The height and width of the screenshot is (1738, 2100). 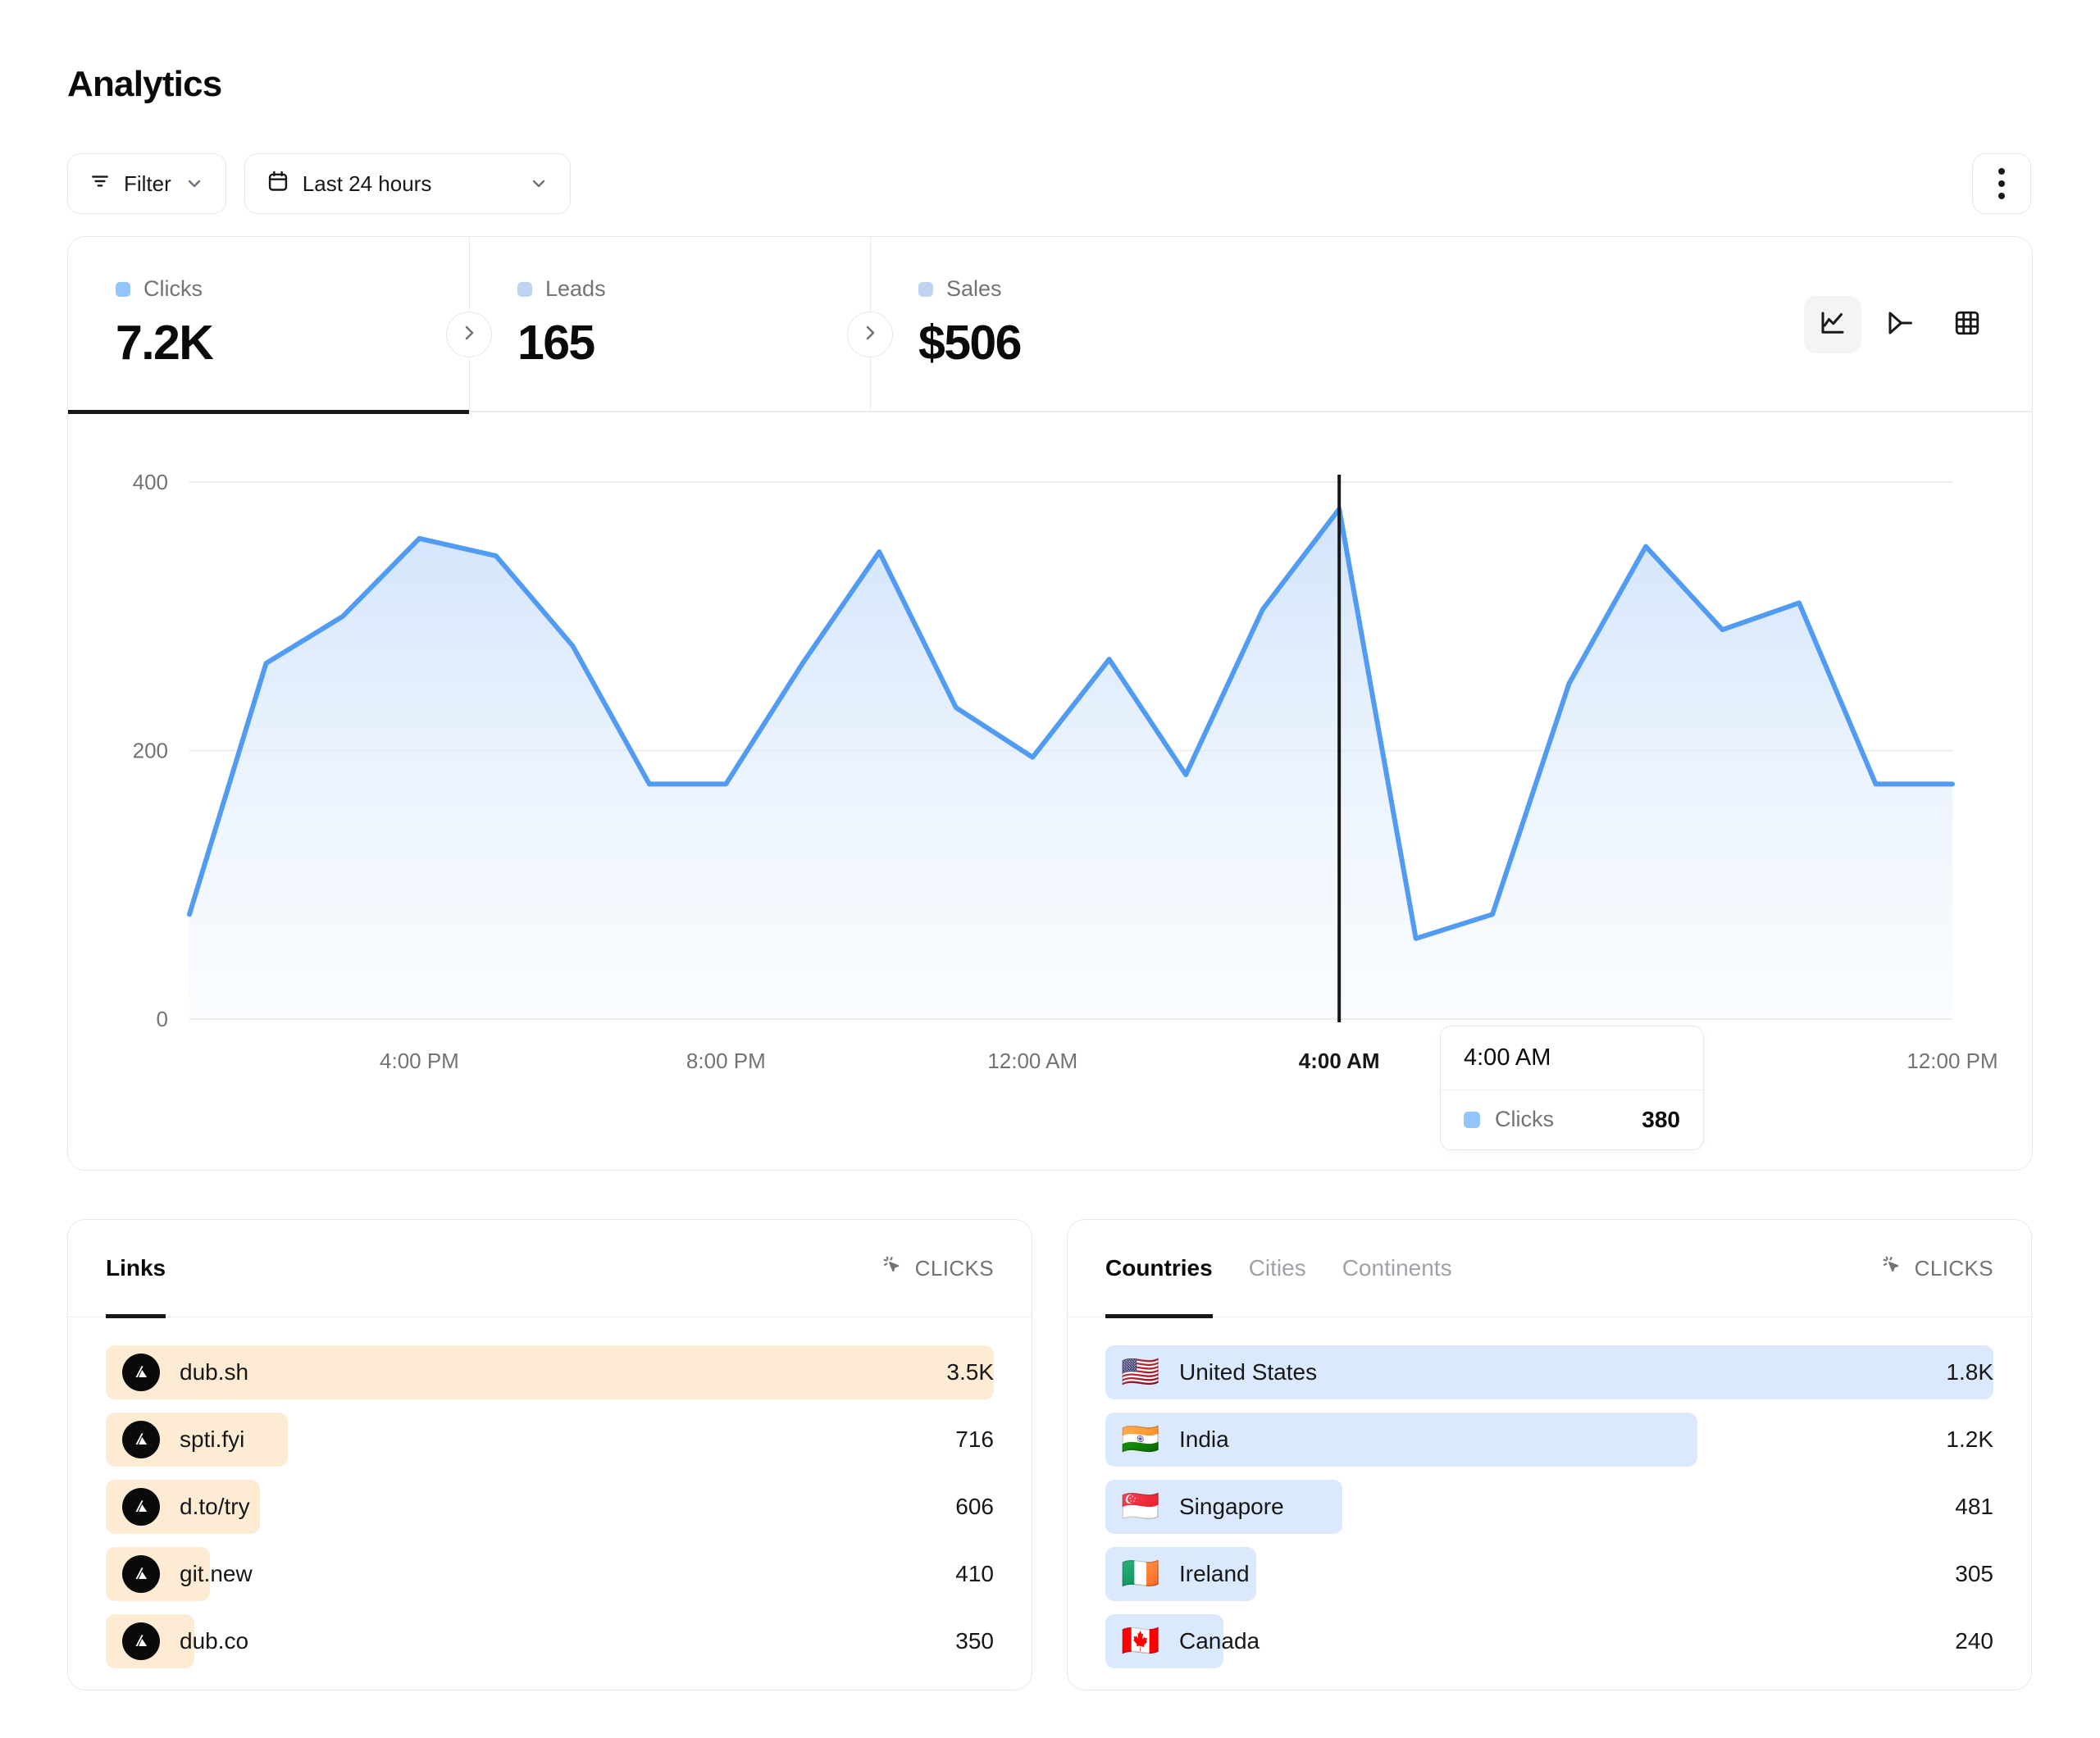 I want to click on links-metric-label: CLICKS, so click(x=954, y=1268).